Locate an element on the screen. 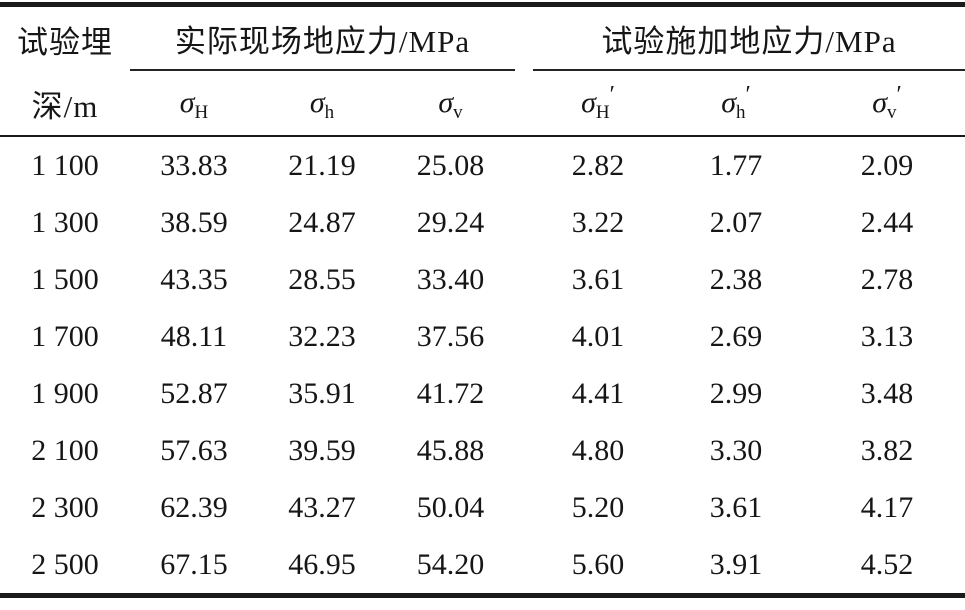 This screenshot has width=965, height=610. value-cell: 3.22 is located at coordinates (598, 222).